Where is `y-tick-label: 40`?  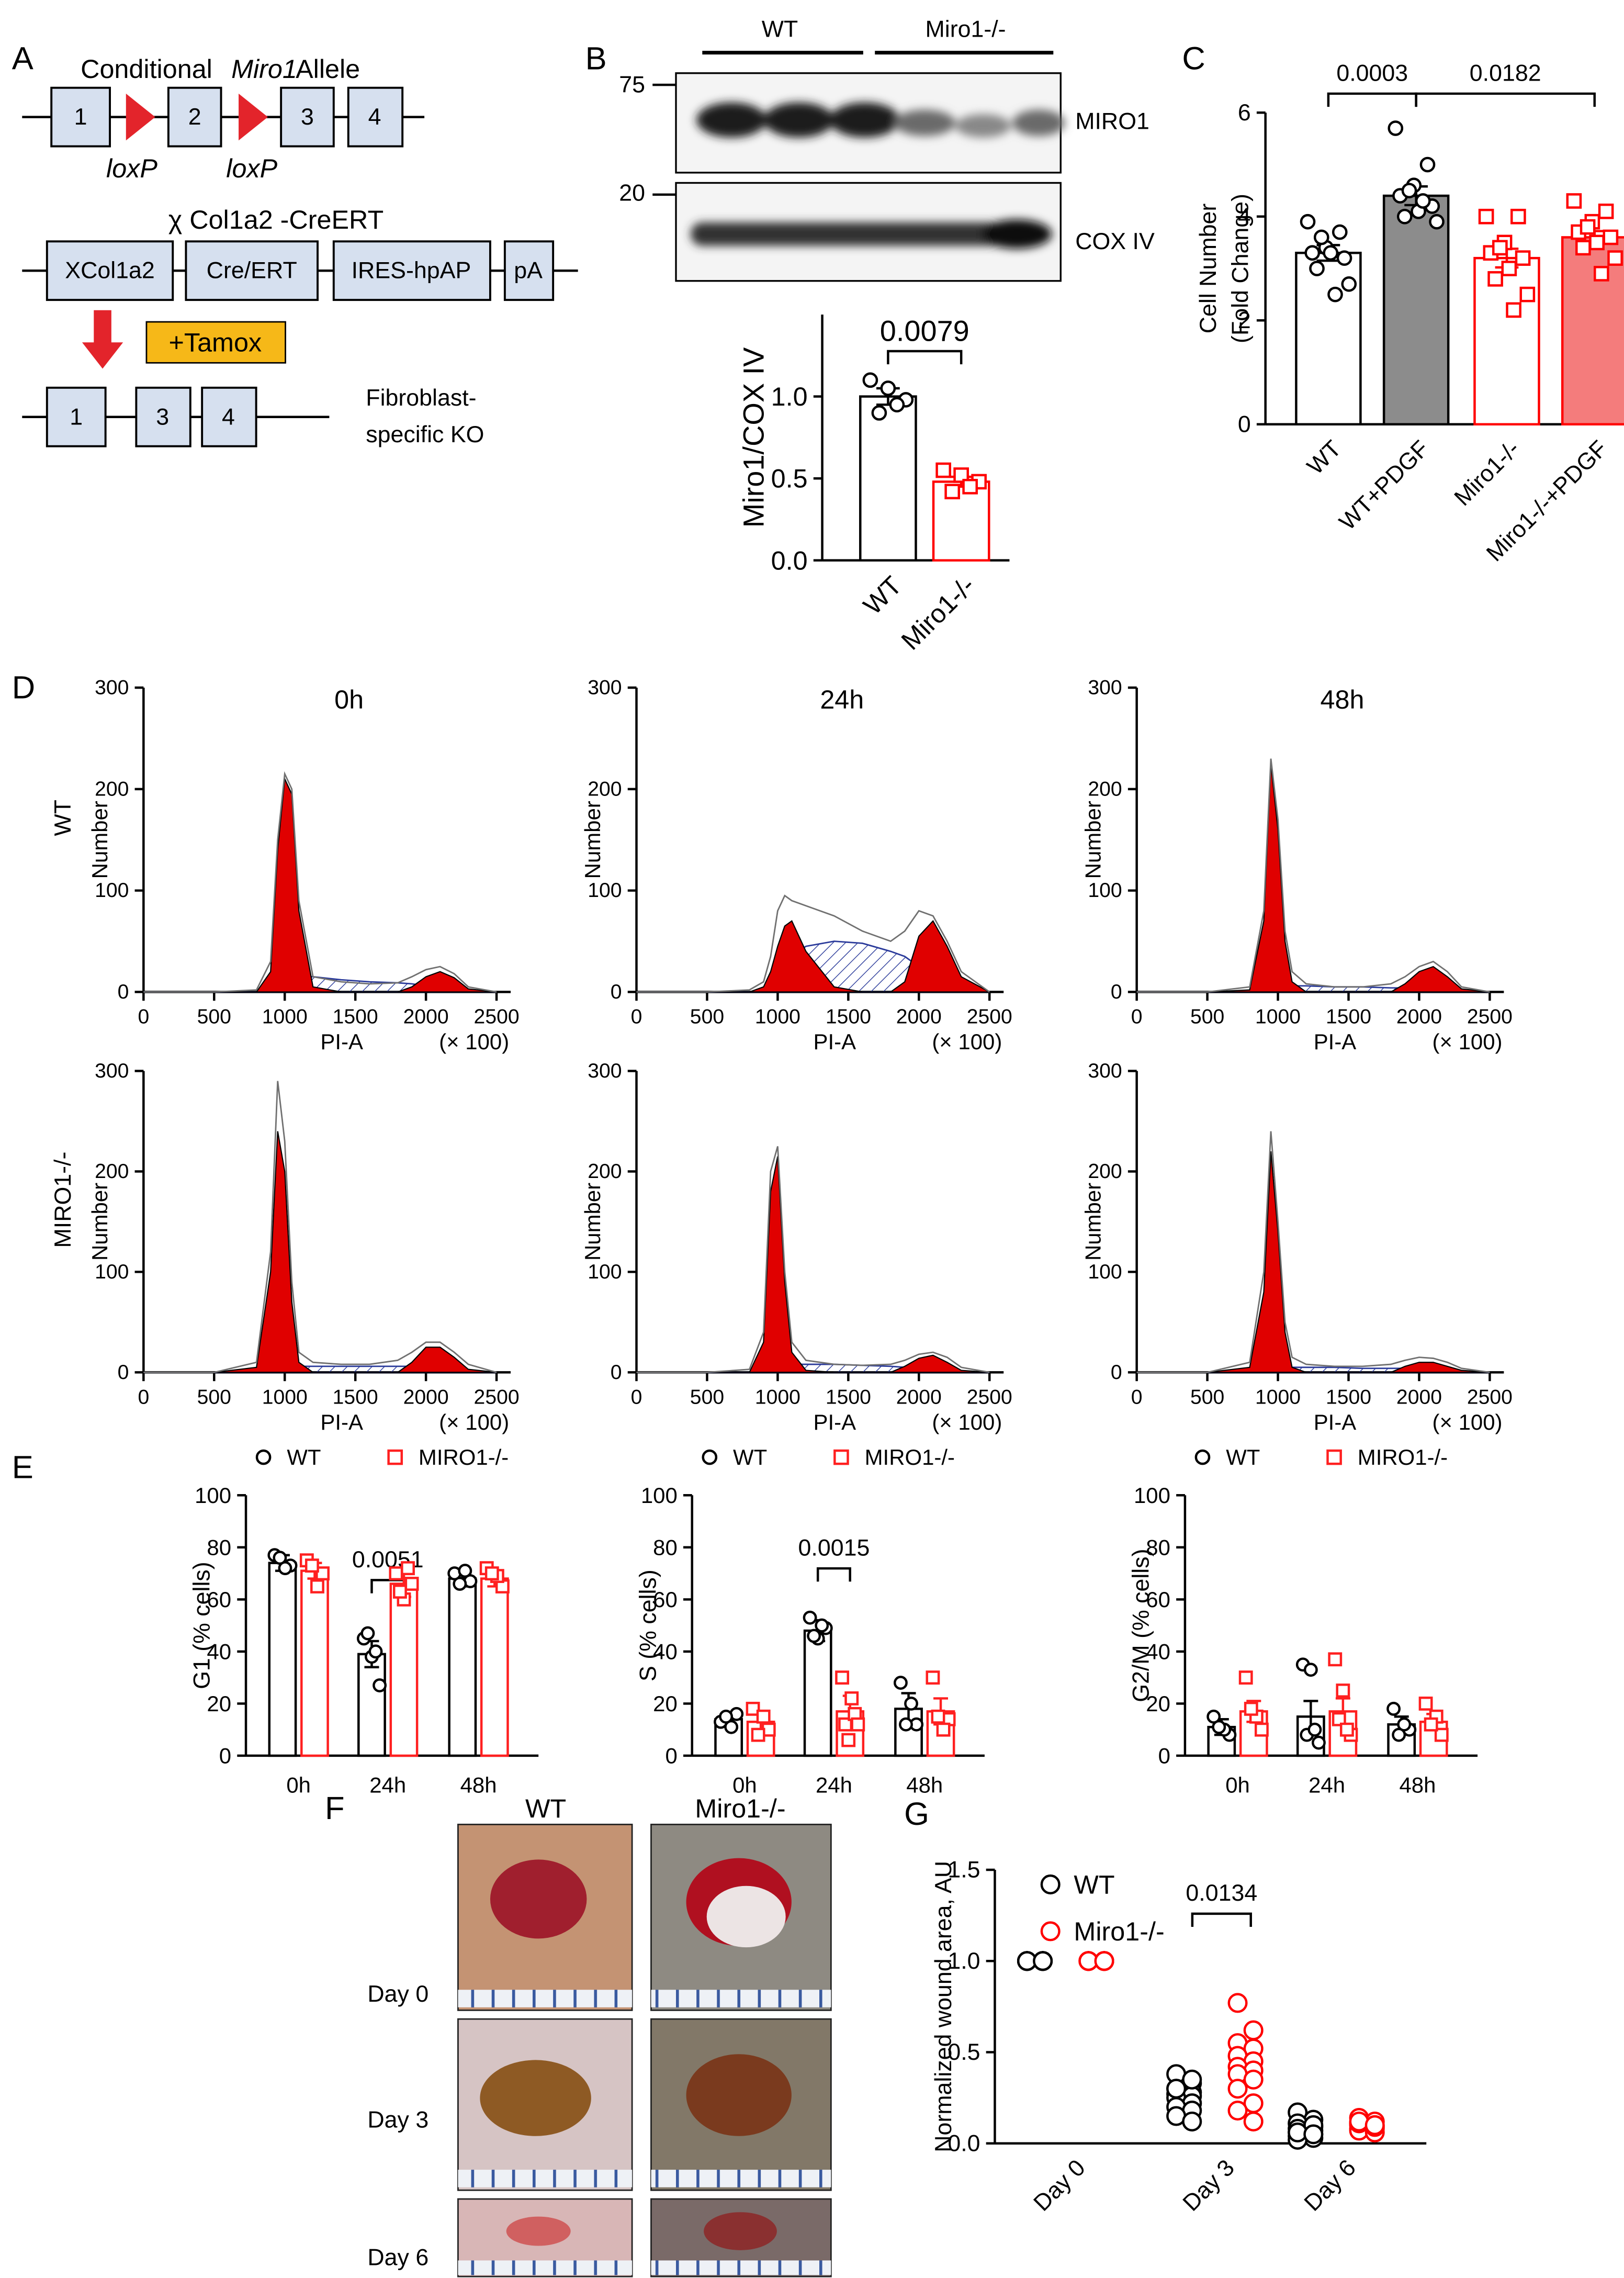 y-tick-label: 40 is located at coordinates (219, 1651).